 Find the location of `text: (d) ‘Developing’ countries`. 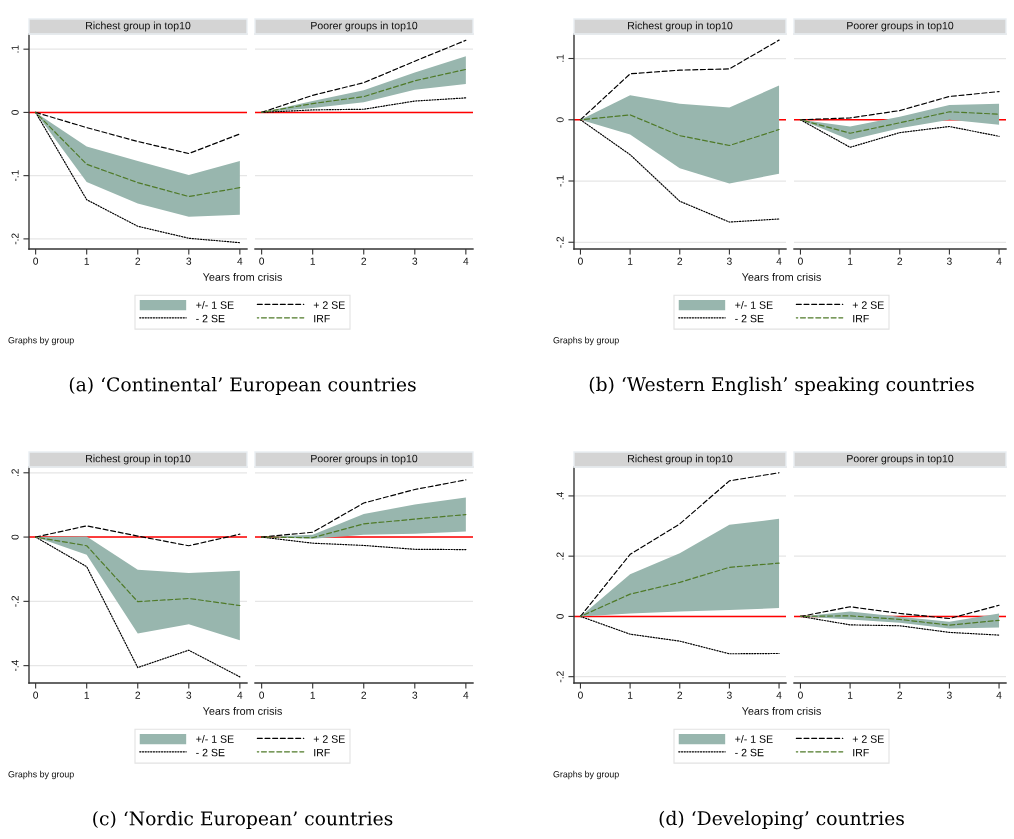

text: (d) ‘Developing’ countries is located at coordinates (781, 820).